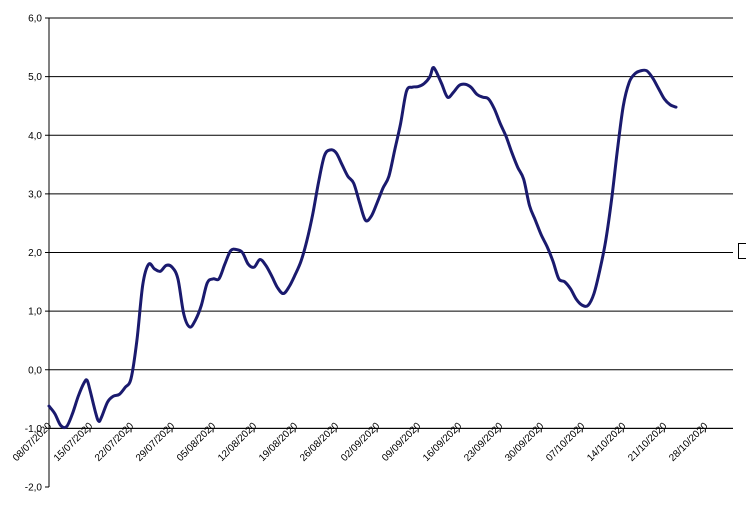 The image size is (746, 506). I want to click on x-tick-label: 28/10/2020, so click(688, 441).